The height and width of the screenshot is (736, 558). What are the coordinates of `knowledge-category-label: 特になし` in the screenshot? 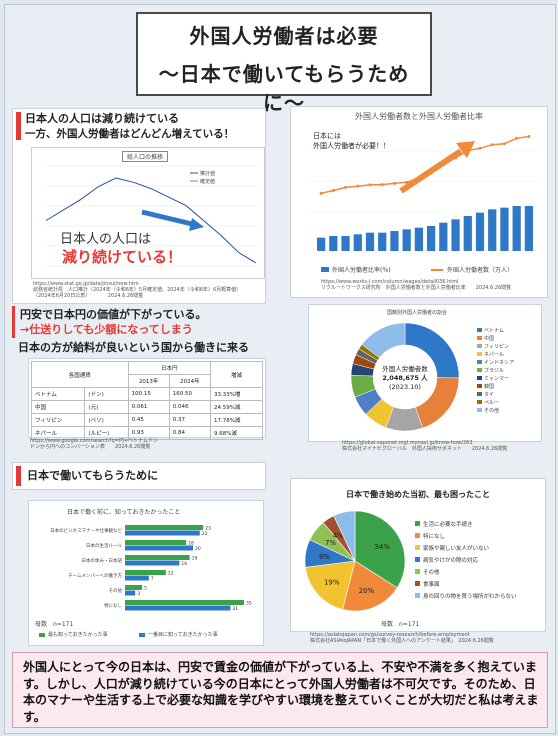 It's located at (113, 605).